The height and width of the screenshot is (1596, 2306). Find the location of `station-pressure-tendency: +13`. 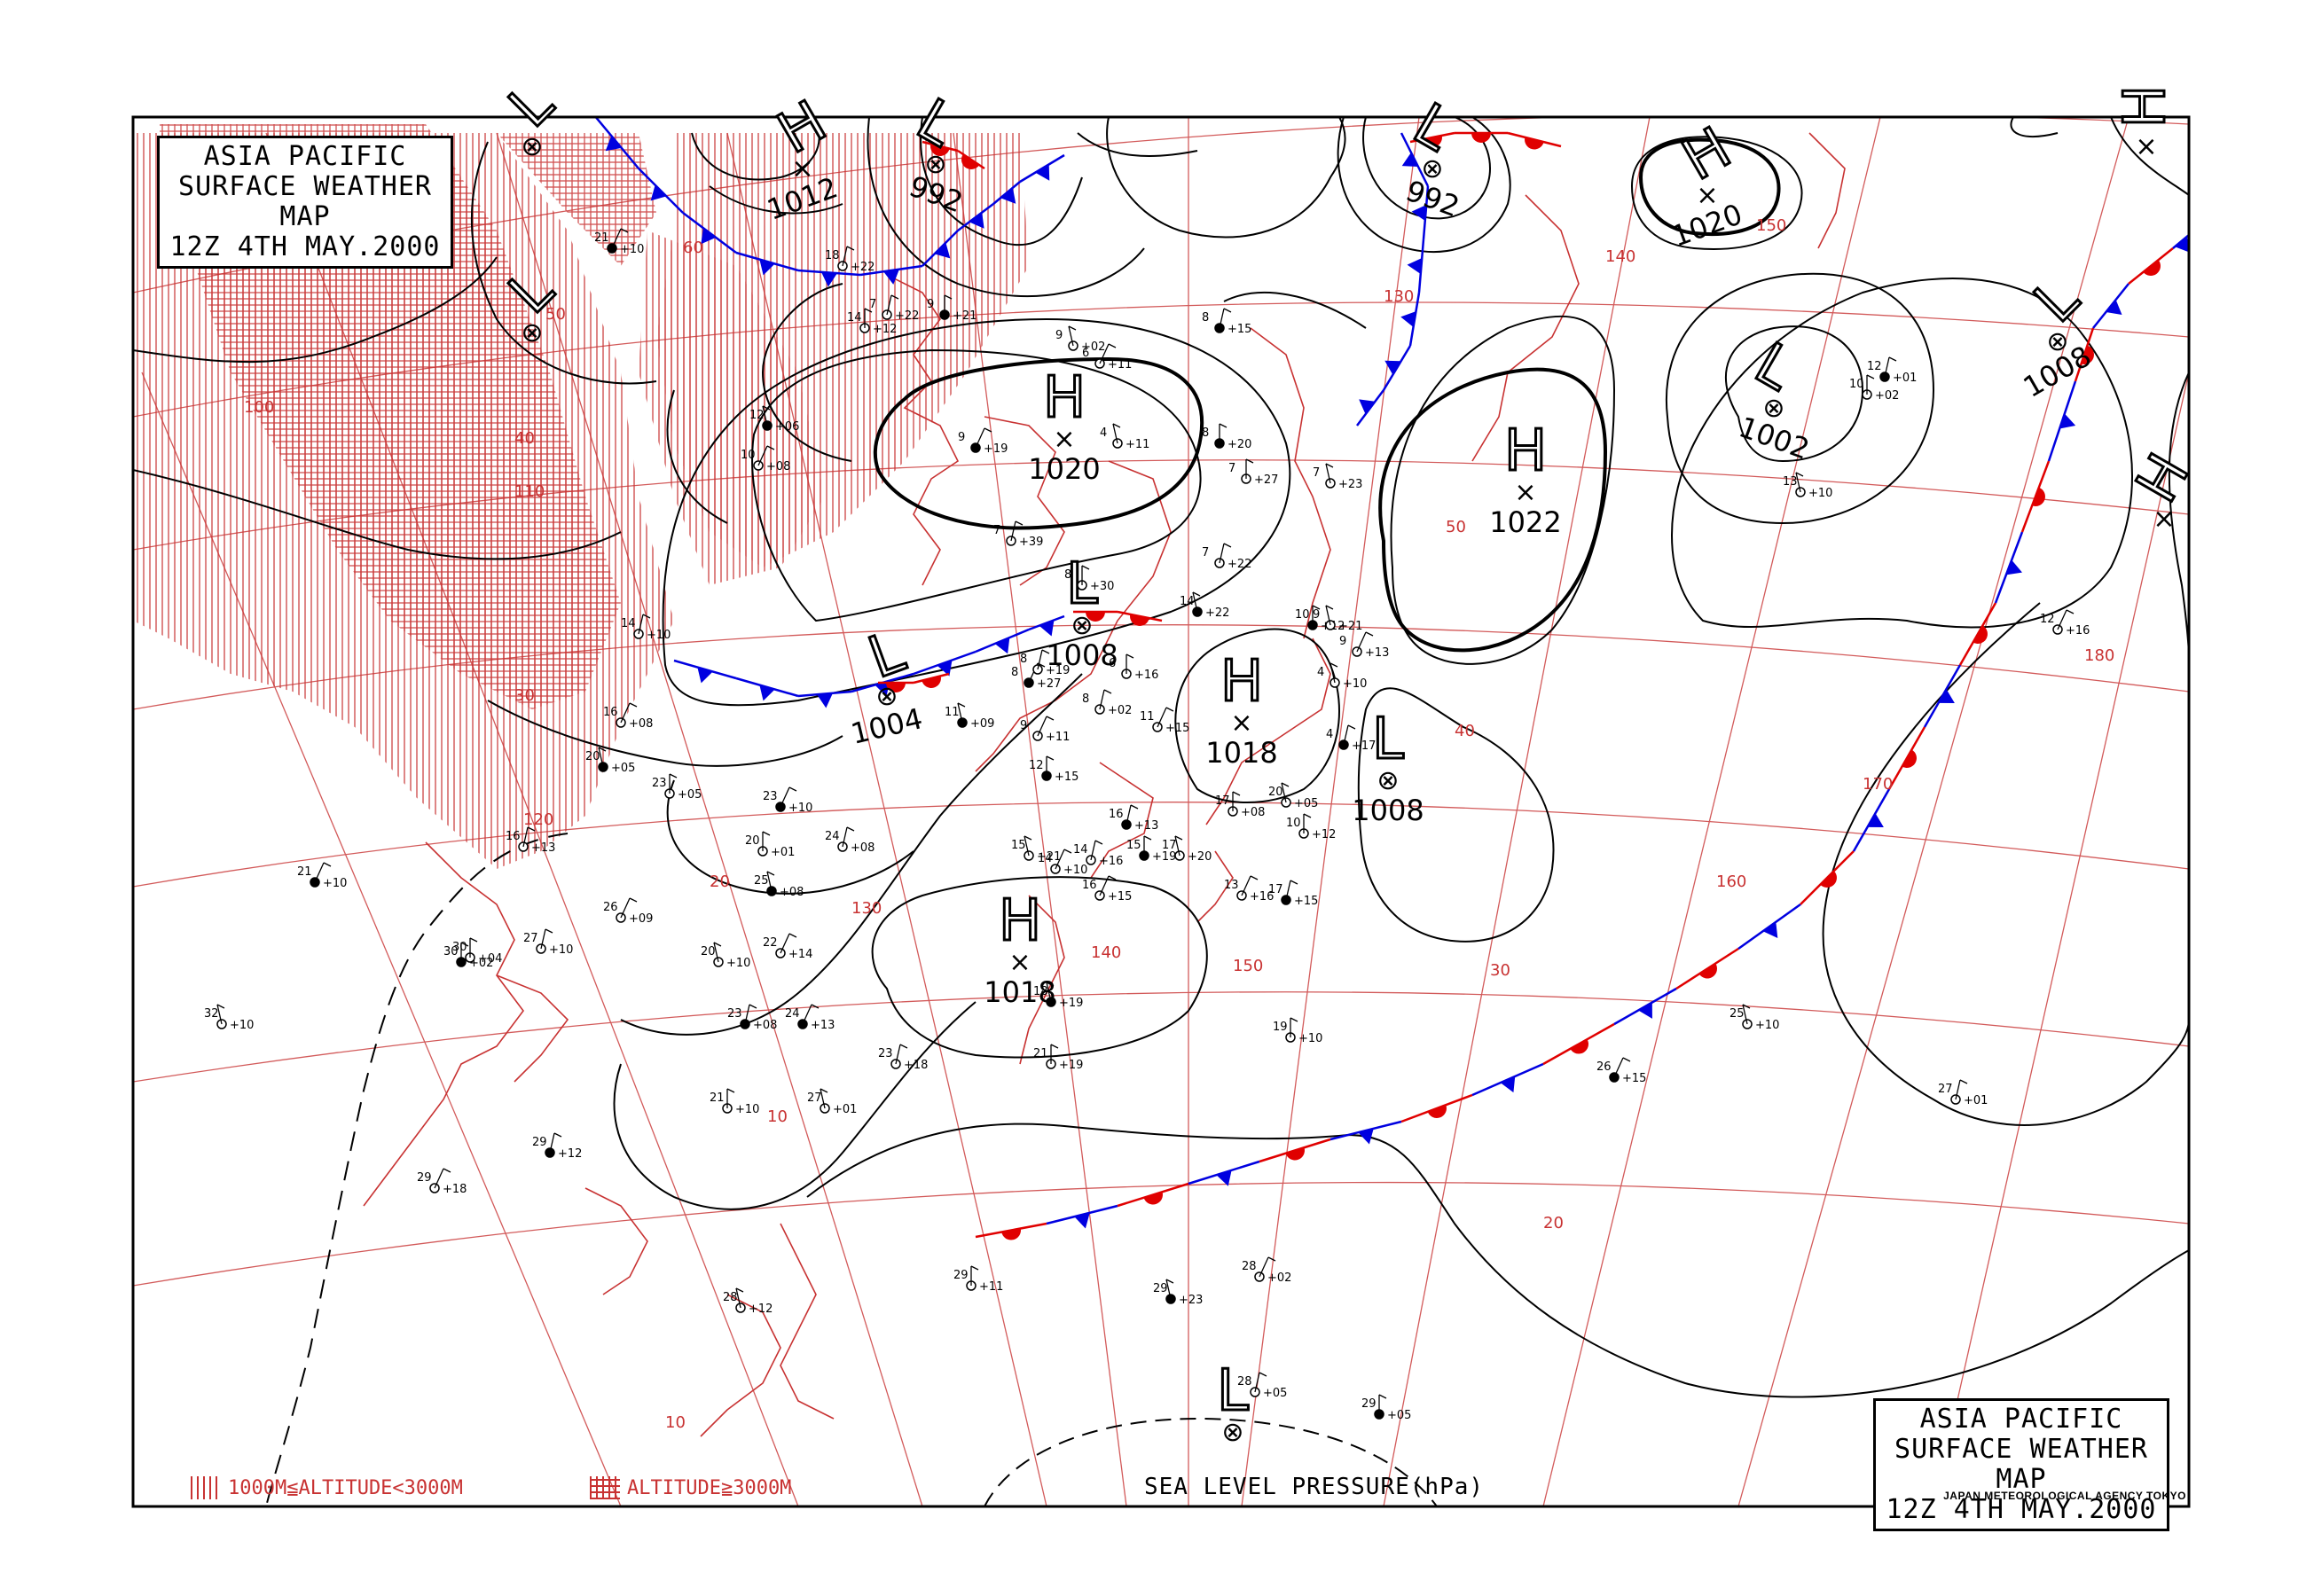

station-pressure-tendency: +13 is located at coordinates (1146, 826).